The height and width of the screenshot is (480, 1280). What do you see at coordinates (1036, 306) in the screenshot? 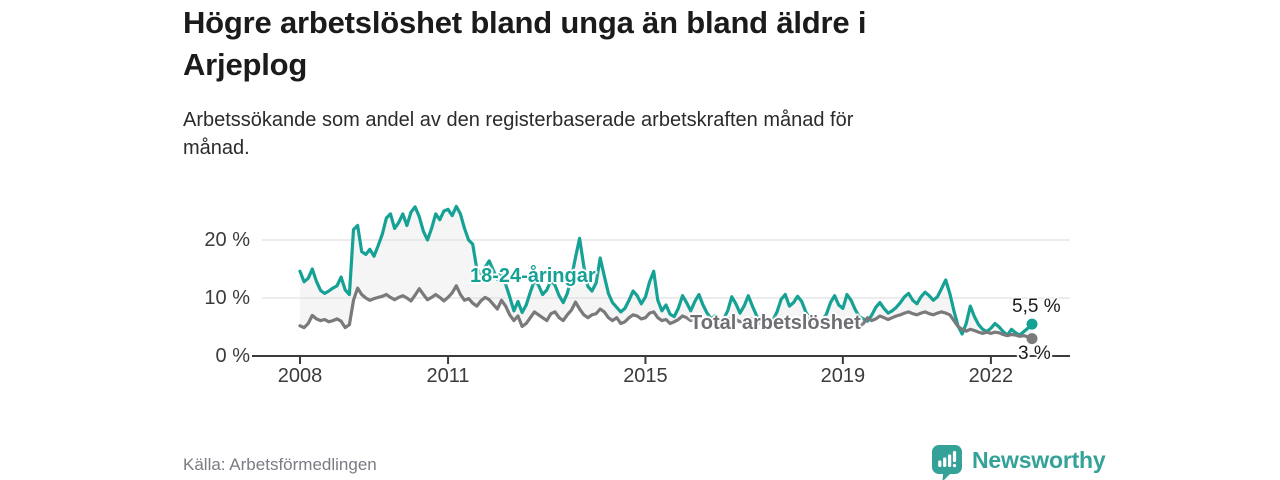
I see `end-value-young: 5,5 %` at bounding box center [1036, 306].